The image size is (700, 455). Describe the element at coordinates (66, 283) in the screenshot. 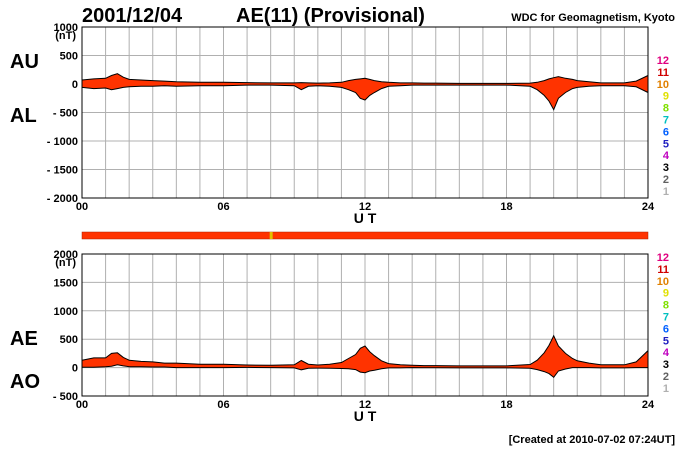

I see `y-tick-label: 1500` at that location.